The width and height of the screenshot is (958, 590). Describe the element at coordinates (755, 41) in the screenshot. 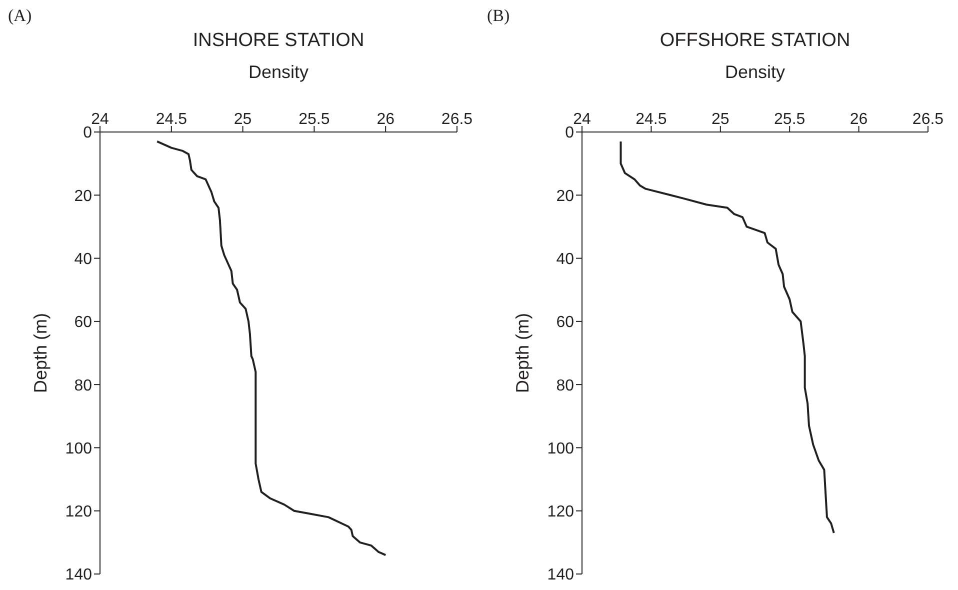

I see `chart-title: OFFSHORE STATION` at that location.